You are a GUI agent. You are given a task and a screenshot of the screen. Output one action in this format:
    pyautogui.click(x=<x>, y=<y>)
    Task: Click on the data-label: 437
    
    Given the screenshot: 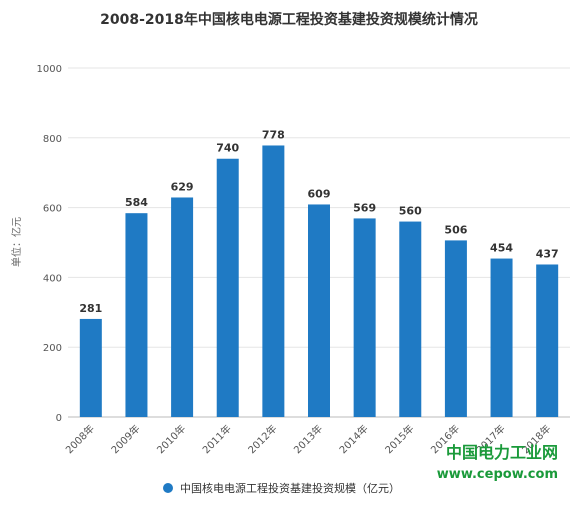 What is the action you would take?
    pyautogui.click(x=547, y=253)
    